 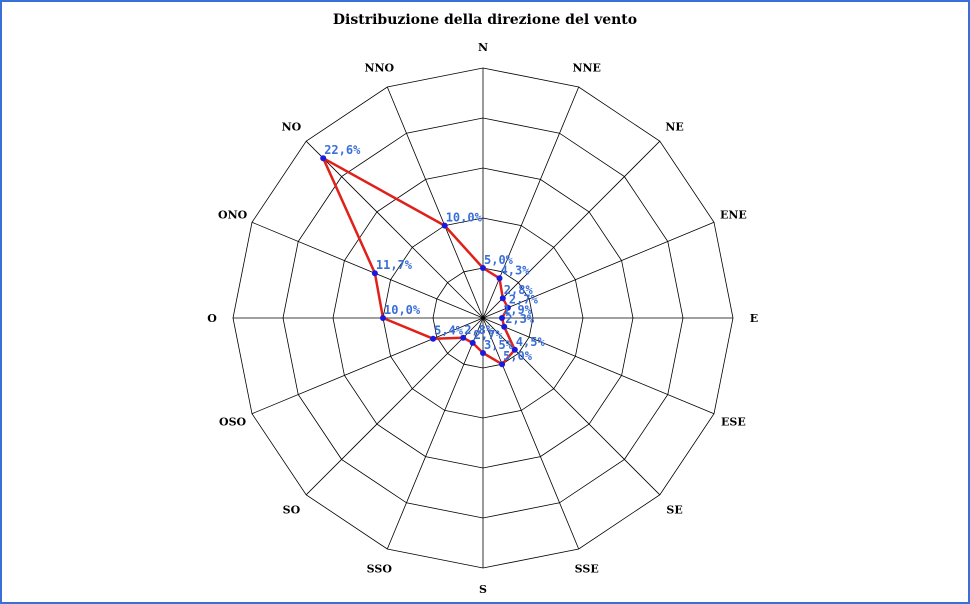 What do you see at coordinates (489, 335) in the screenshot?
I see `value-label-SSO: 2,7%` at bounding box center [489, 335].